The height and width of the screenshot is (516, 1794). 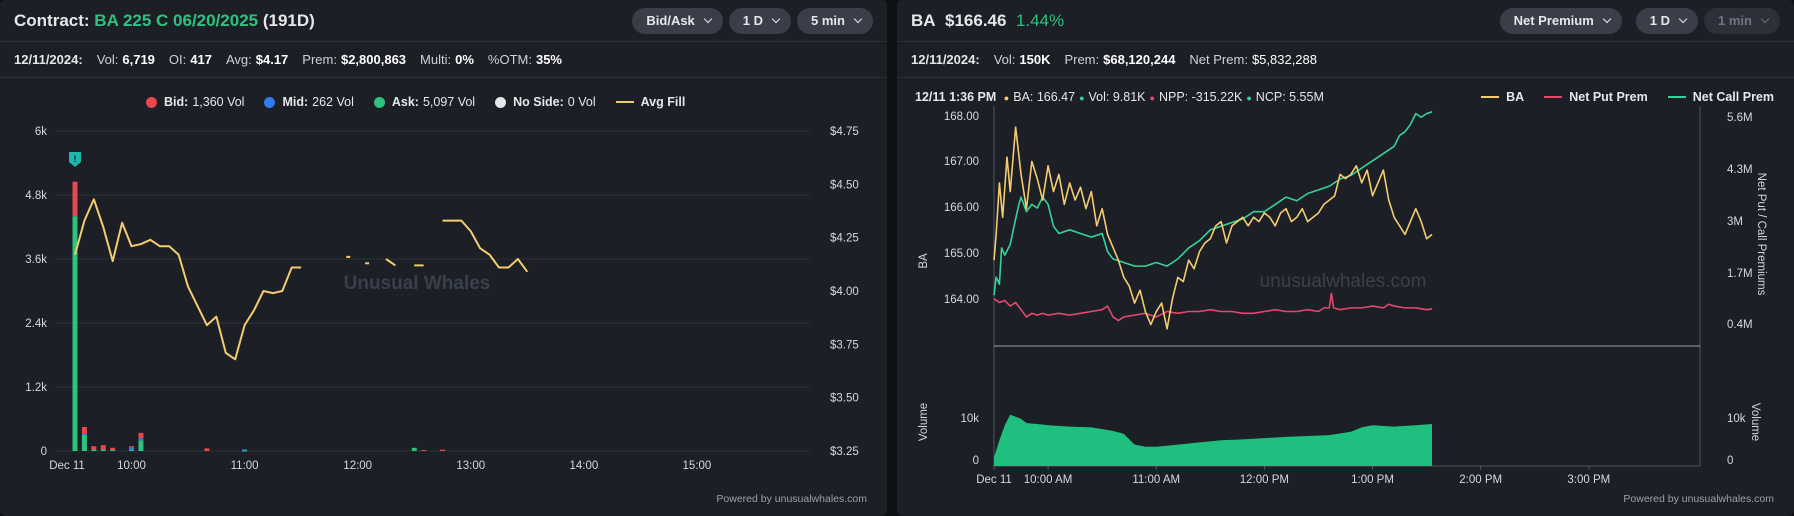 I want to click on y-right-tick-label: 1.7M, so click(x=1740, y=274).